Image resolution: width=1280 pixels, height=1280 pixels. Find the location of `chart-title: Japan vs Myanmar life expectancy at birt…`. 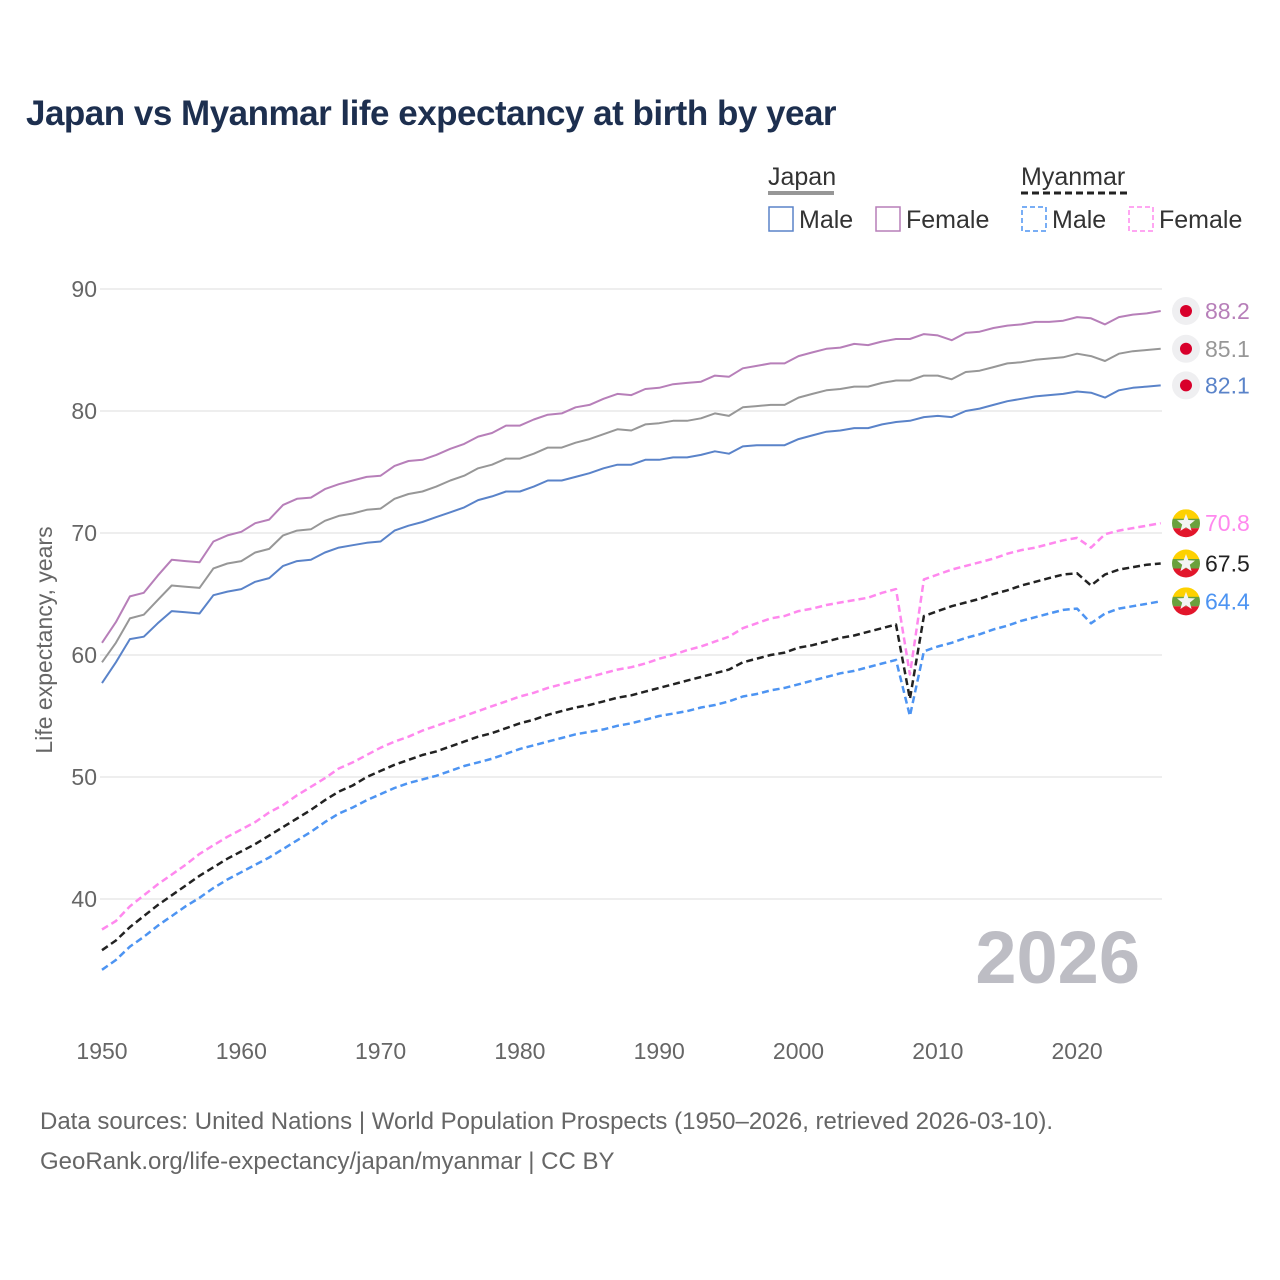

chart-title: Japan vs Myanmar life expectancy at birt… is located at coordinates (431, 113).